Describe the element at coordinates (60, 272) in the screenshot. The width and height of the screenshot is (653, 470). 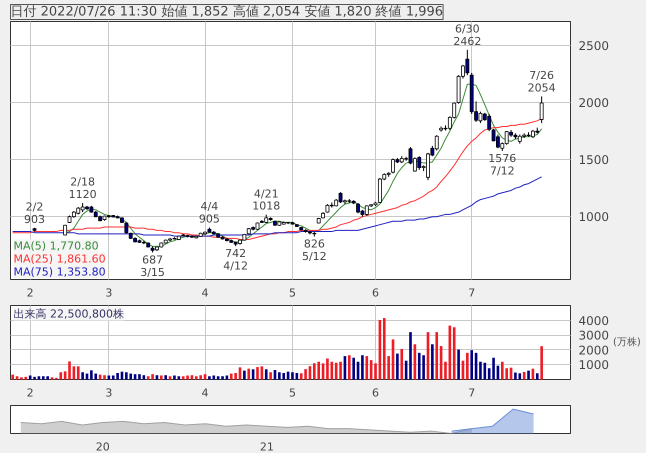
I see `text: MA(75) 1,353.80` at that location.